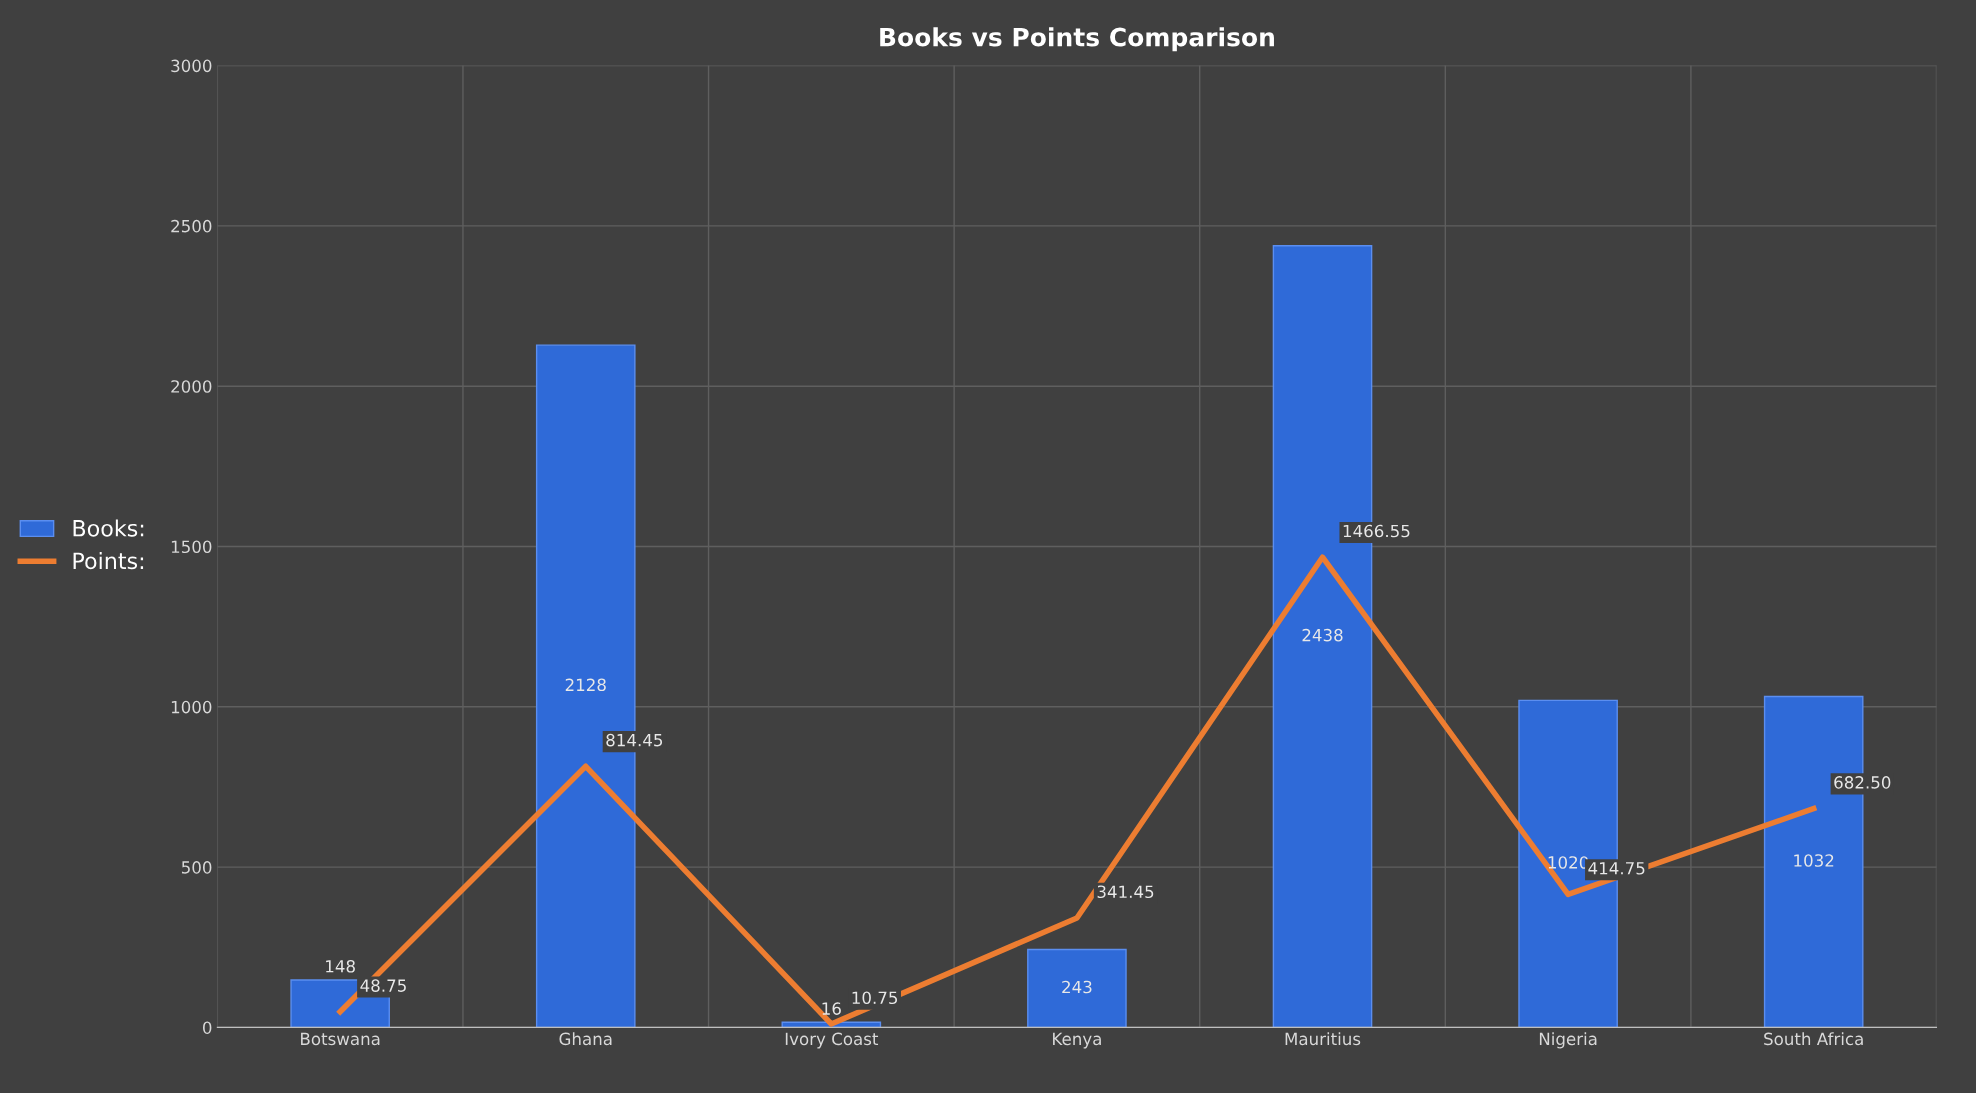 This screenshot has width=1976, height=1093. Describe the element at coordinates (1077, 39) in the screenshot. I see `chart-title: Books vs Points Comparison` at that location.